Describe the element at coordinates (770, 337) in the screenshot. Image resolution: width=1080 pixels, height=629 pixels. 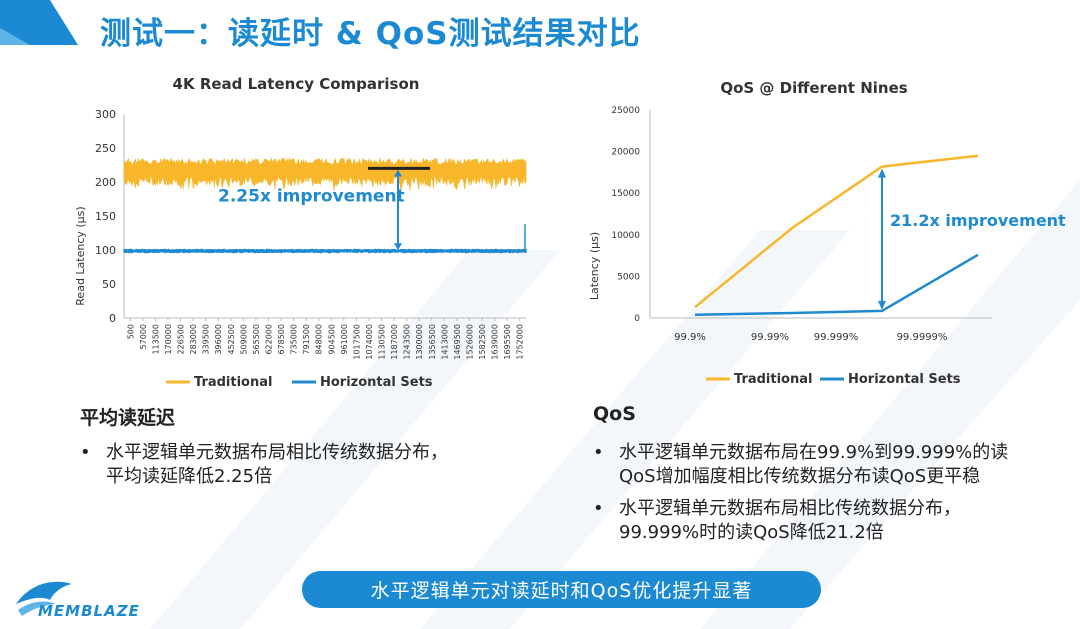
I see `x-tick-label: 99.99%` at that location.